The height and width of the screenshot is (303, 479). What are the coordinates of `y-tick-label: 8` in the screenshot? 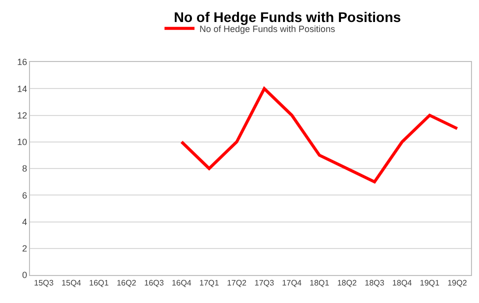 It's located at (25, 169).